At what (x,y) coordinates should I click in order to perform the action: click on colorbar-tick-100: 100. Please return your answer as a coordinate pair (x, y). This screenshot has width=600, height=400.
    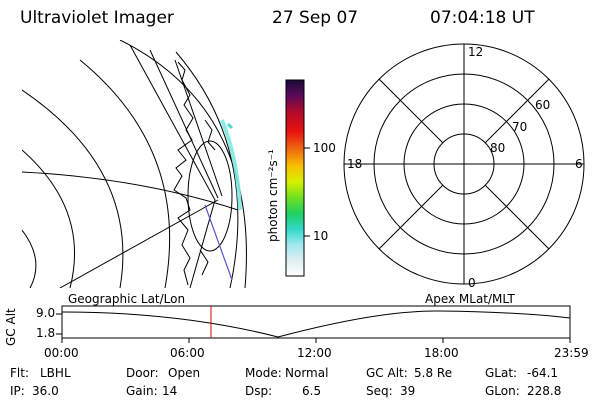
    Looking at the image, I should click on (324, 148).